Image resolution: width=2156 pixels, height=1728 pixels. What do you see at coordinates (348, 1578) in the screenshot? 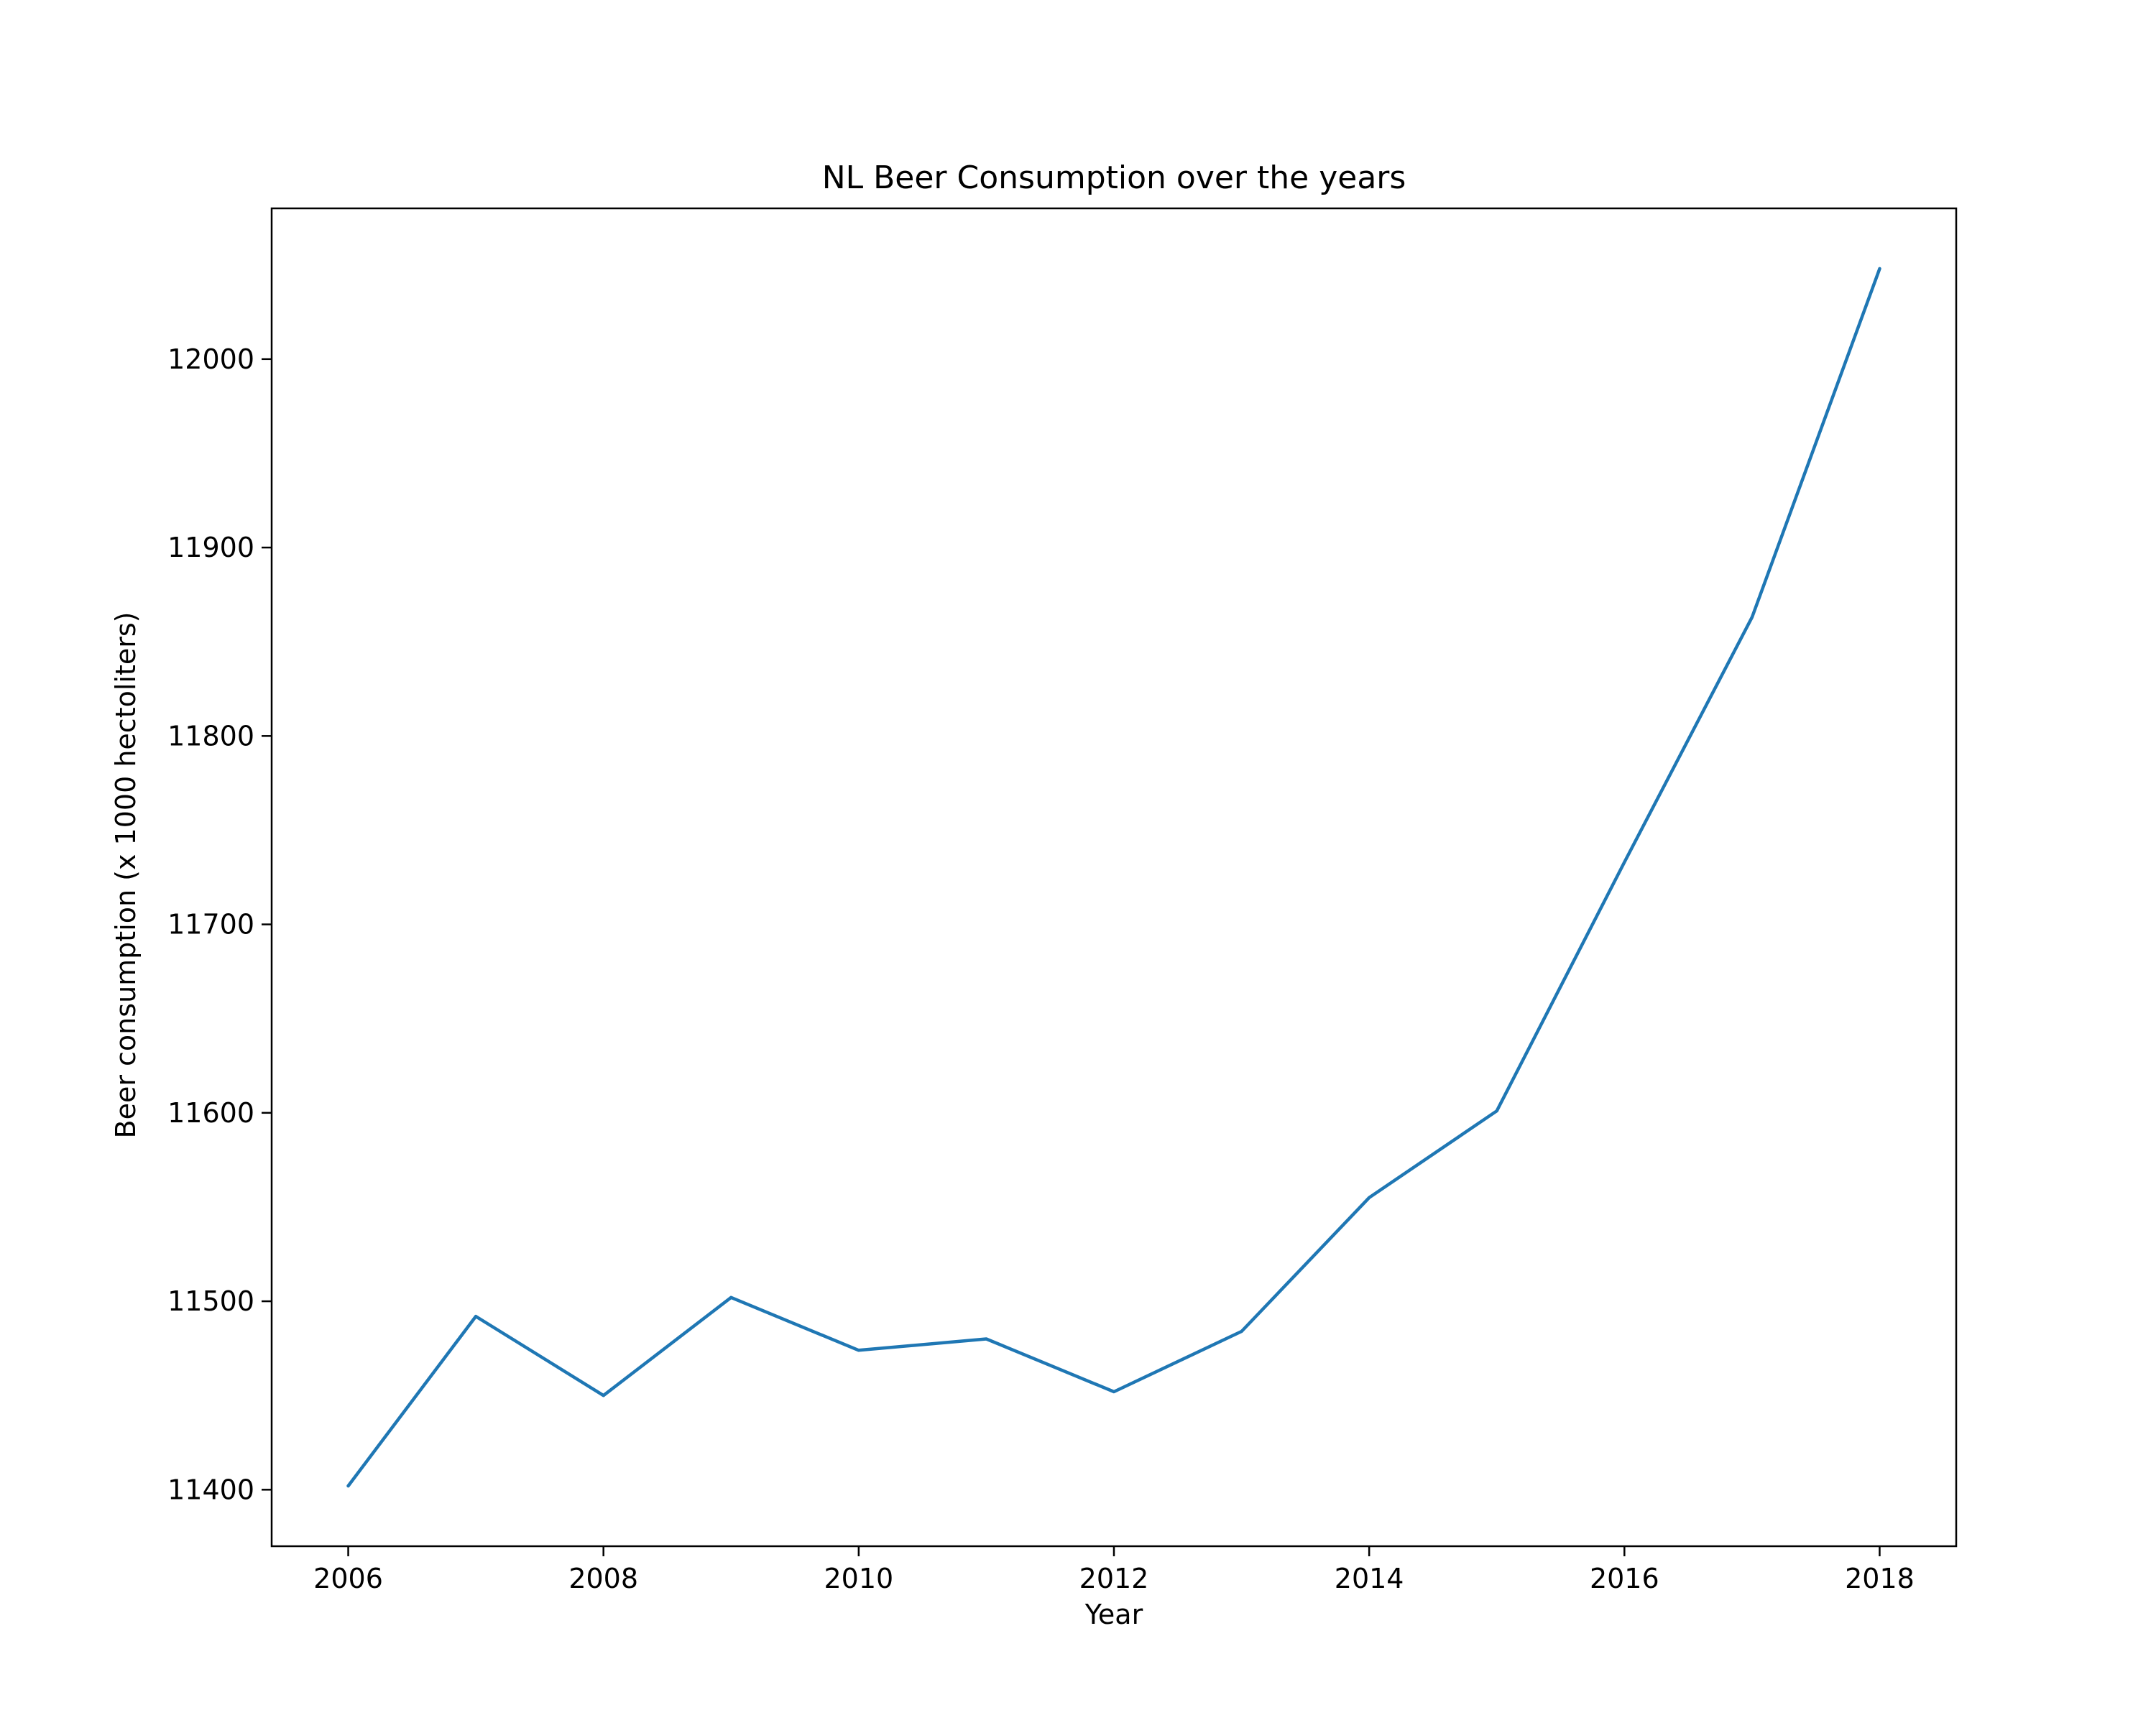
I see `x-tick-label: 2006` at bounding box center [348, 1578].